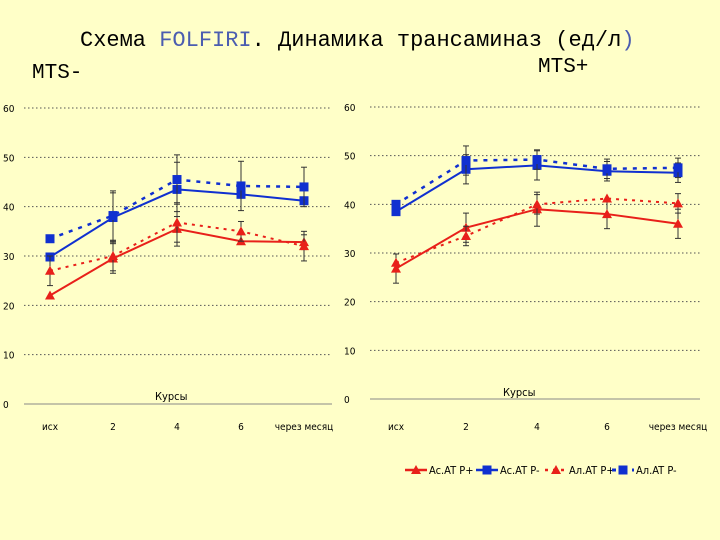 This screenshot has height=540, width=720. Describe the element at coordinates (592, 470) in the screenshot. I see `legend-entry: Ал.AT P+` at that location.